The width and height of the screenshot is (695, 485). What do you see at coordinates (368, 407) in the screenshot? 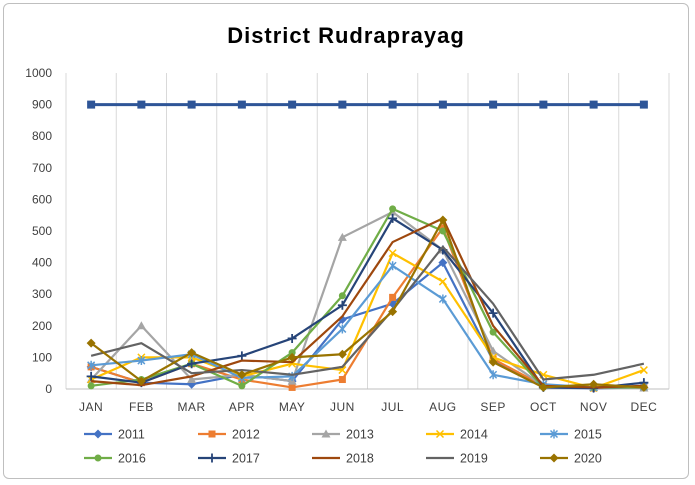
I see `x-axis: JAN FEB MAR APR MAY JUN JUL AUG SEP OCT NOV DEC` at bounding box center [368, 407].